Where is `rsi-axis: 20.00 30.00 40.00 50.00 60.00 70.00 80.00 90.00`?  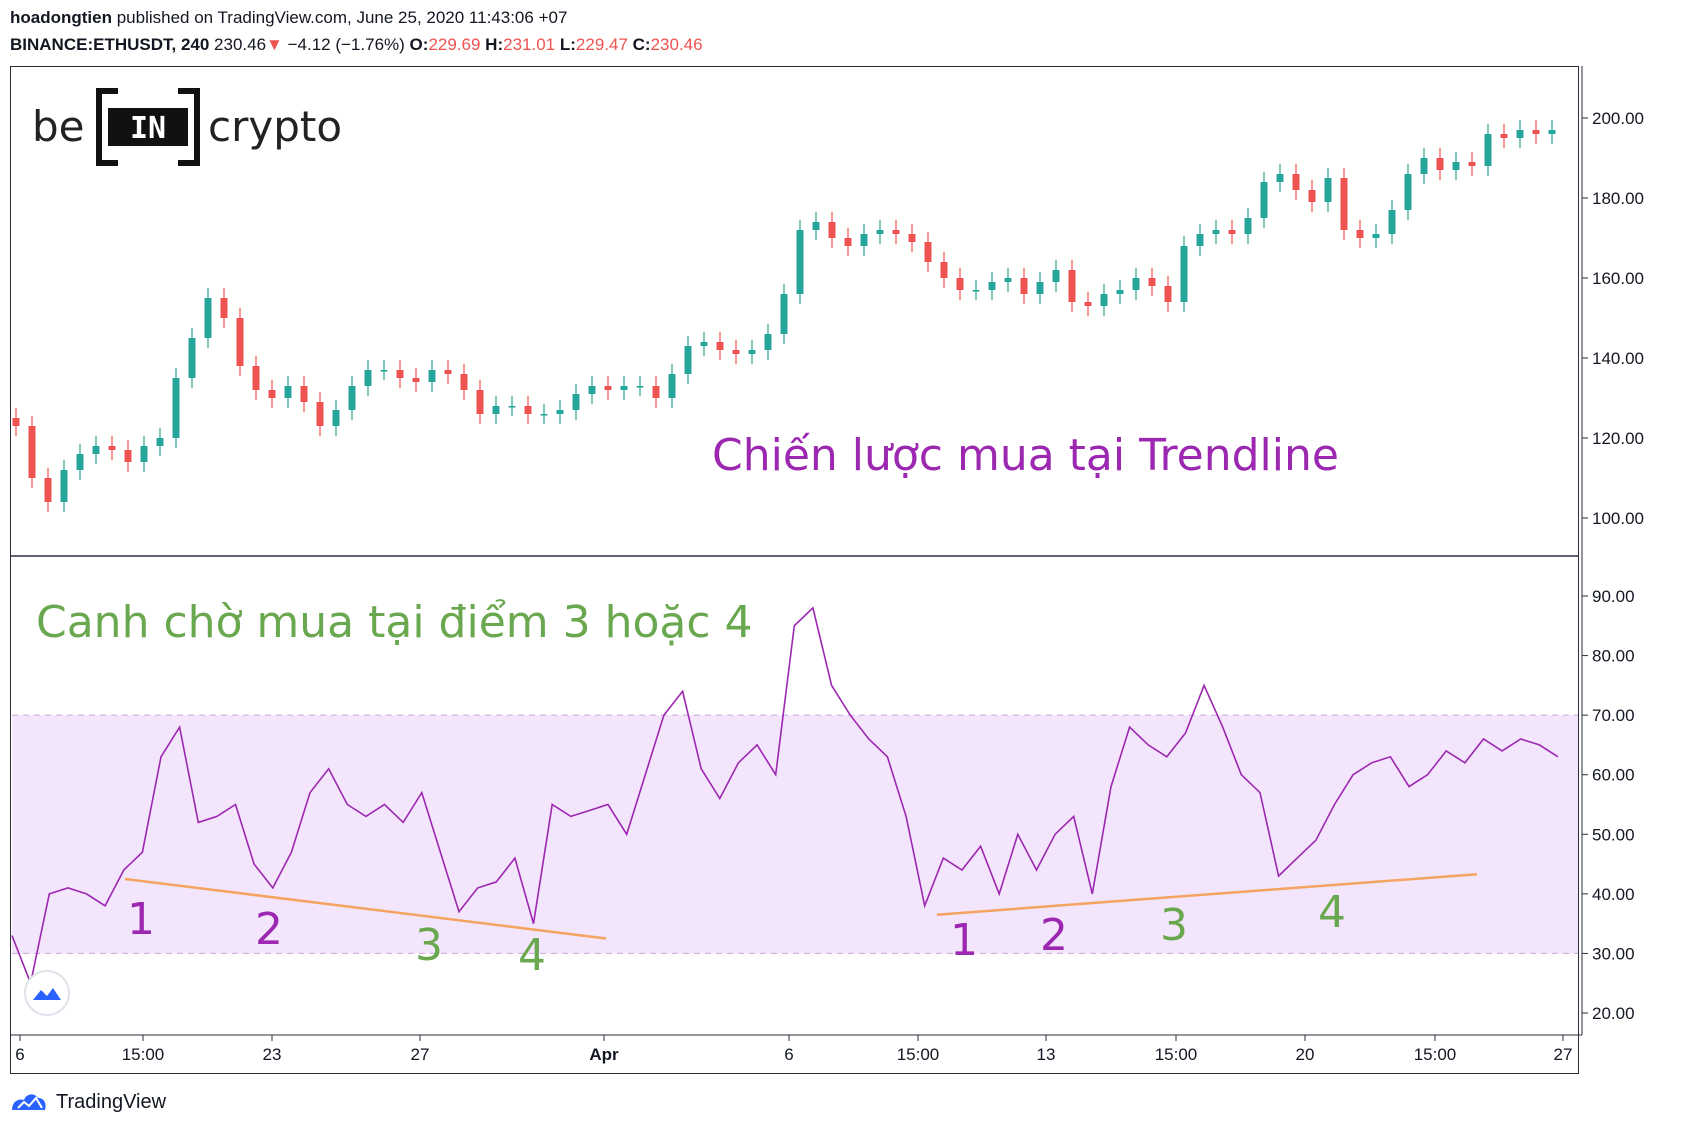 rsi-axis: 20.00 30.00 40.00 50.00 60.00 70.00 80.00 90.00 is located at coordinates (1608, 805).